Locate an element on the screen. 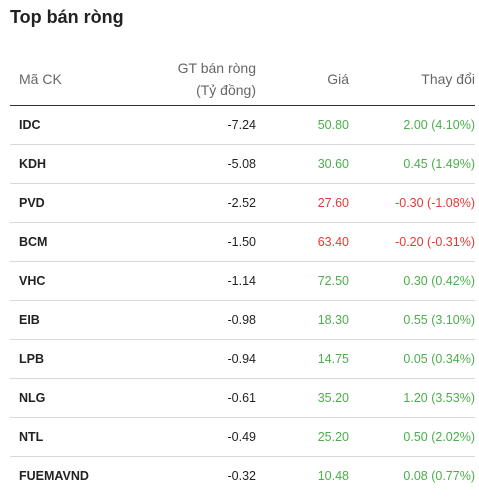 The height and width of the screenshot is (498, 479). column-header-symbol: Mã CK is located at coordinates (71, 79).